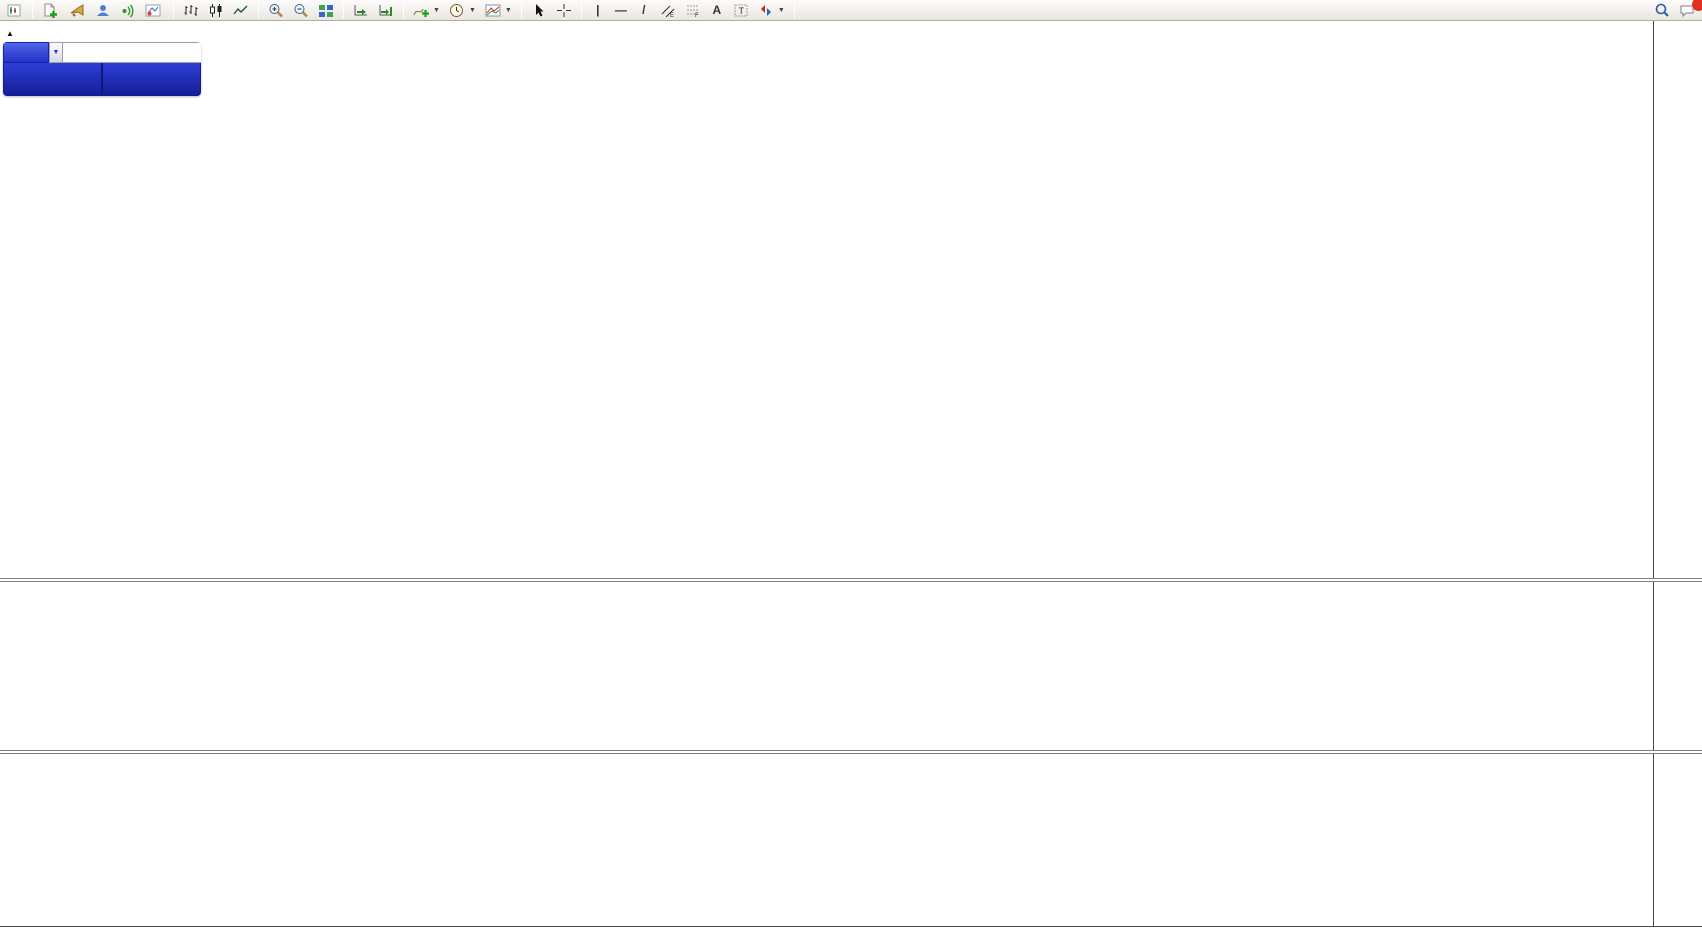 The image size is (1702, 945). I want to click on zoom-out-button, so click(301, 10).